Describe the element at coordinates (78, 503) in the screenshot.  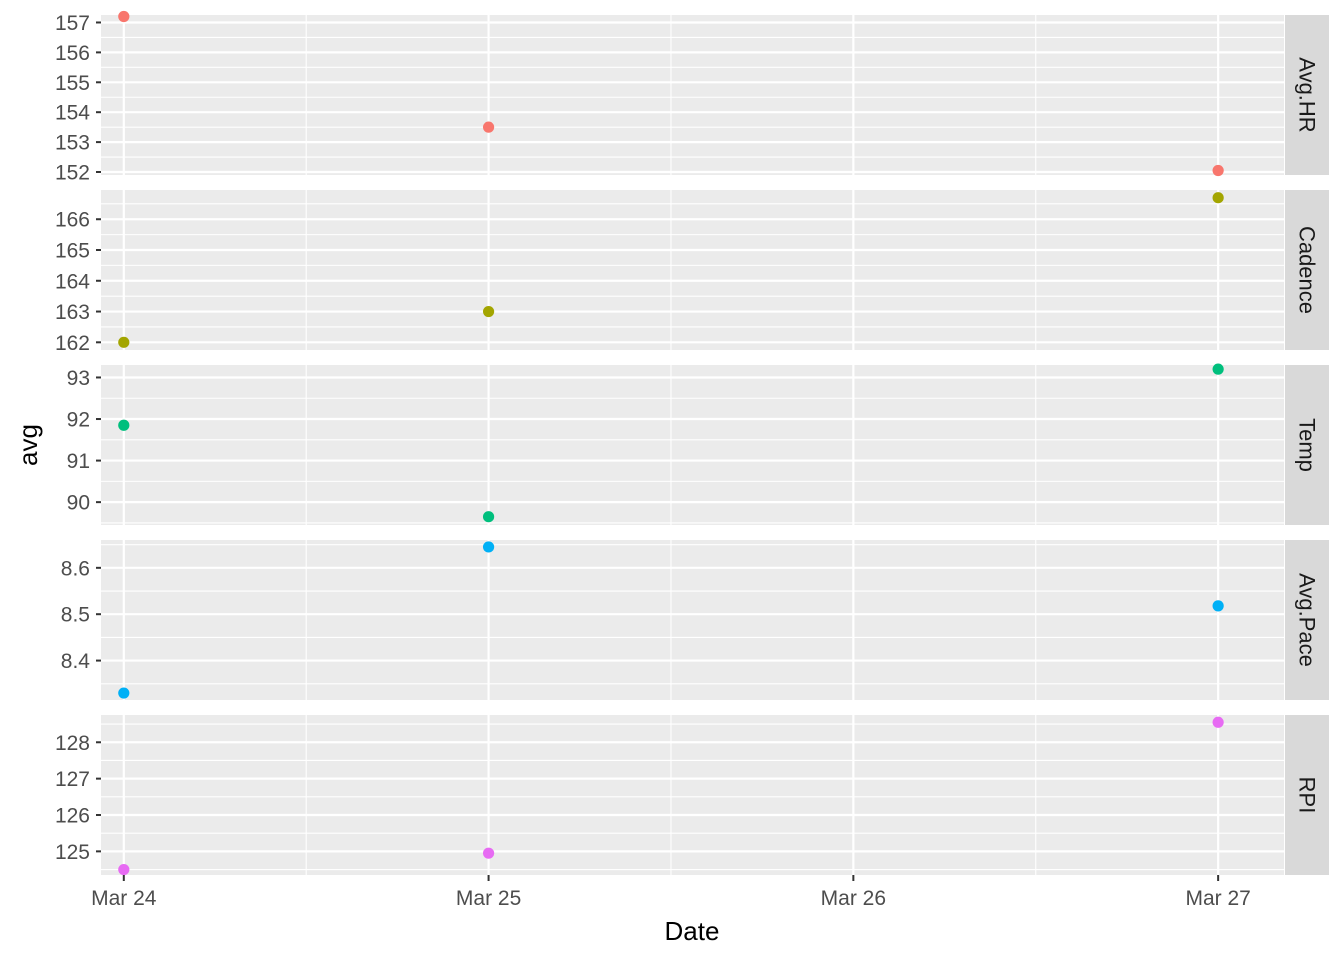
I see `y-tick-label: 90` at that location.